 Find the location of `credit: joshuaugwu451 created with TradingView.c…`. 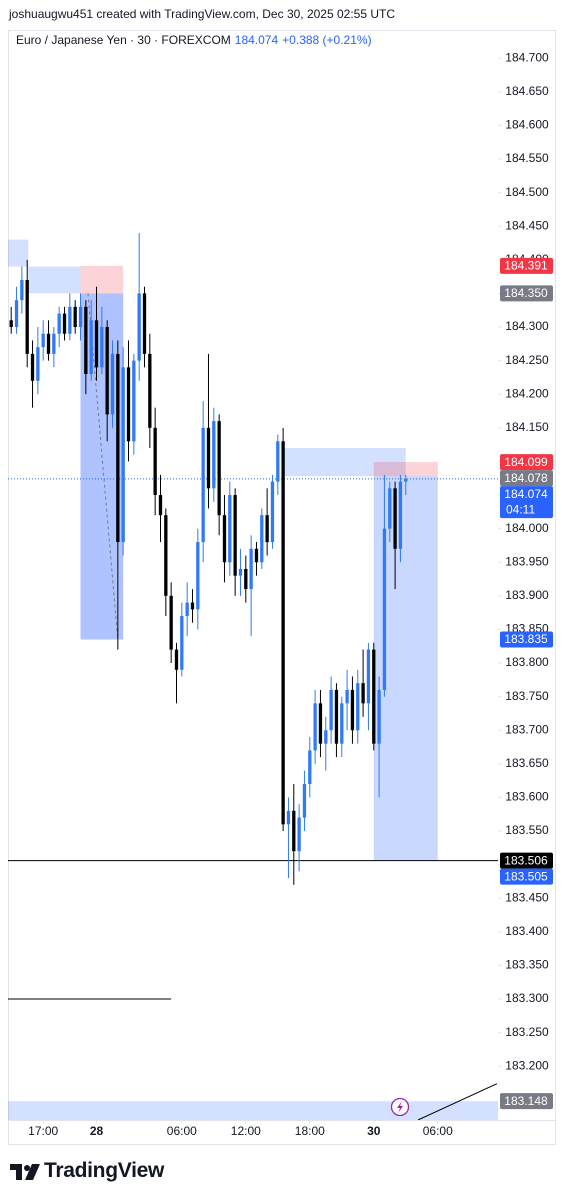

credit: joshuaugwu451 created with TradingView.c… is located at coordinates (202, 14).